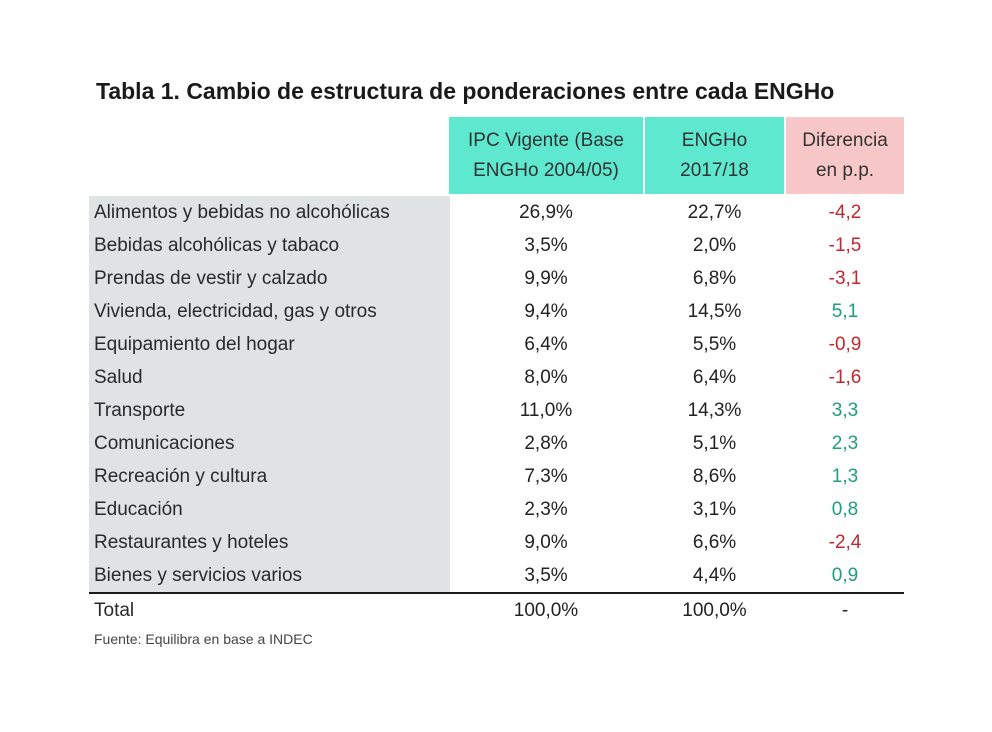 The height and width of the screenshot is (732, 992). Describe the element at coordinates (496, 245) in the screenshot. I see `table-row: Bebidas alcohólicas y tabaco 3,5% 2,0% -1,5` at that location.